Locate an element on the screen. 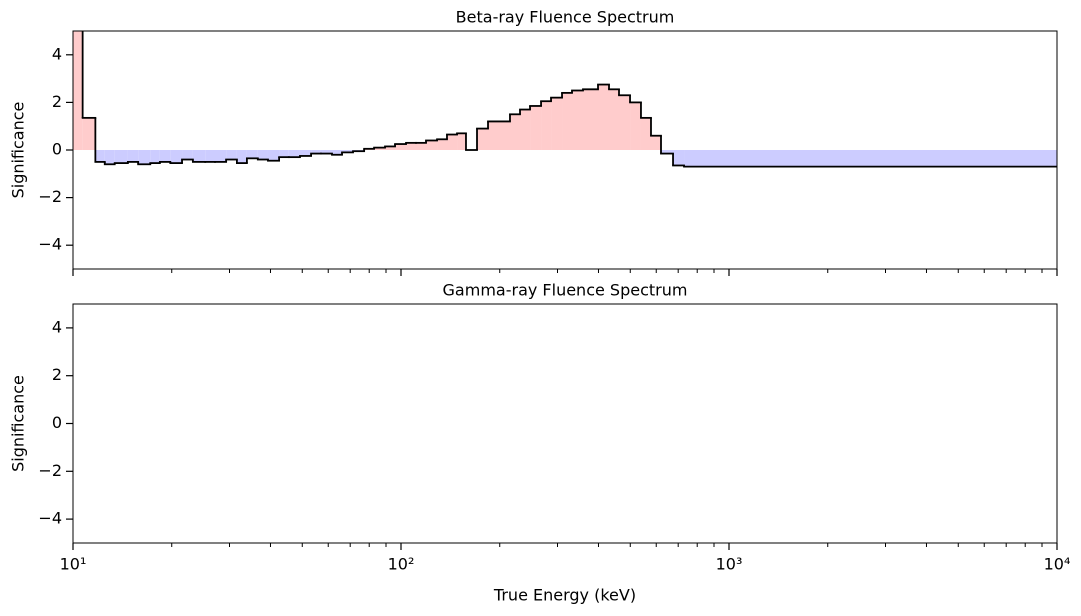 The height and width of the screenshot is (616, 1081). x-tick-label: 10¹ is located at coordinates (73, 564).